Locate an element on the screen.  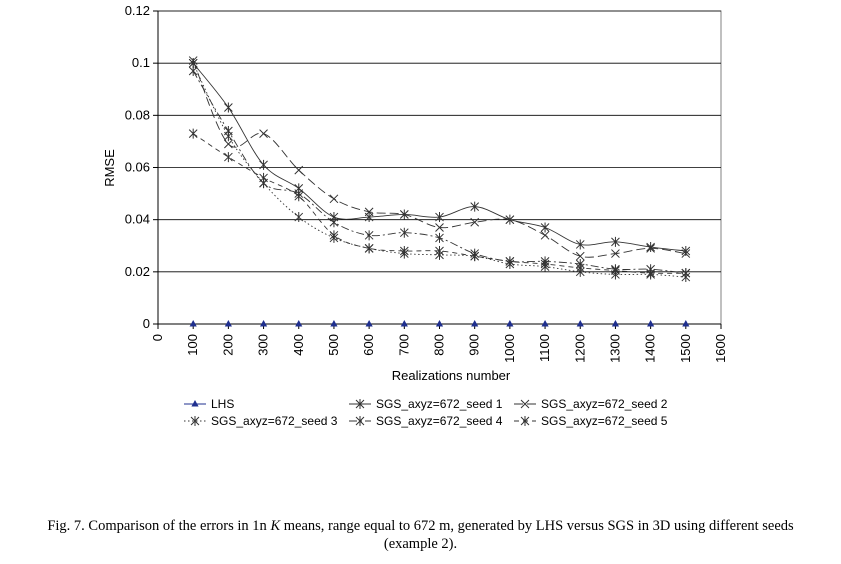
y-tick-label: 0.08 is located at coordinates (137, 114).